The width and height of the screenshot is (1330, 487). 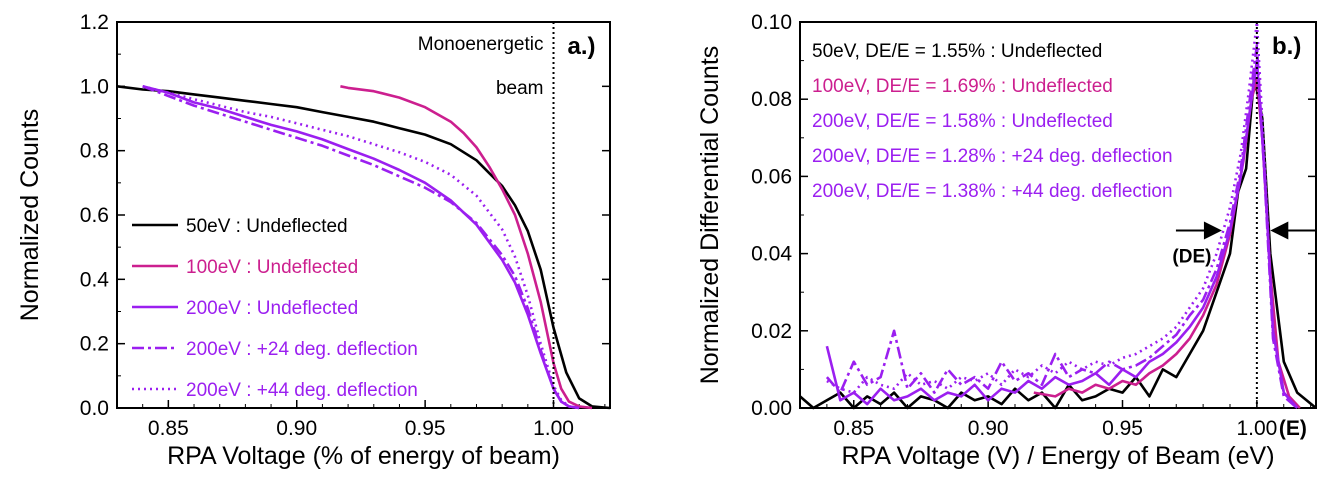 I want to click on y-tick-label: 0.02, so click(x=771, y=331).